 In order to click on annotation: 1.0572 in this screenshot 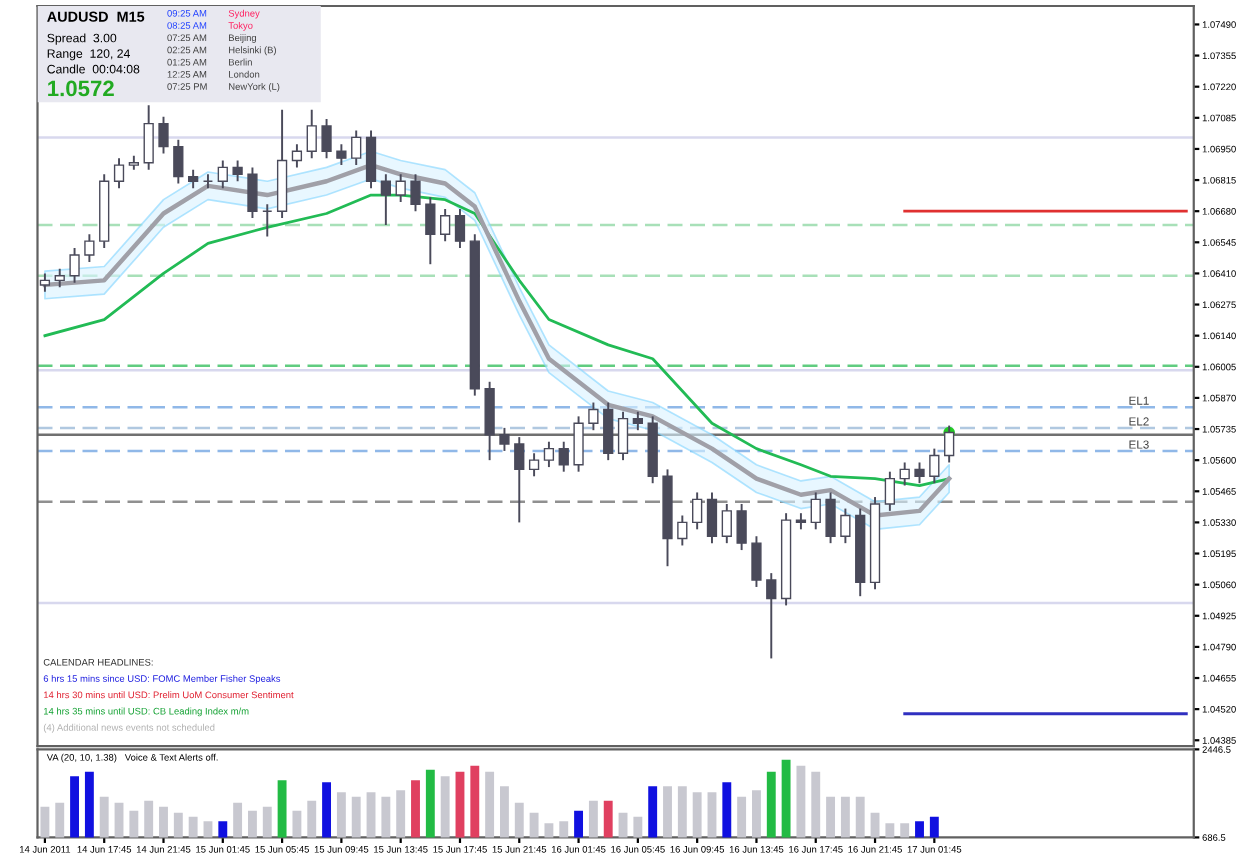, I will do `click(81, 88)`.